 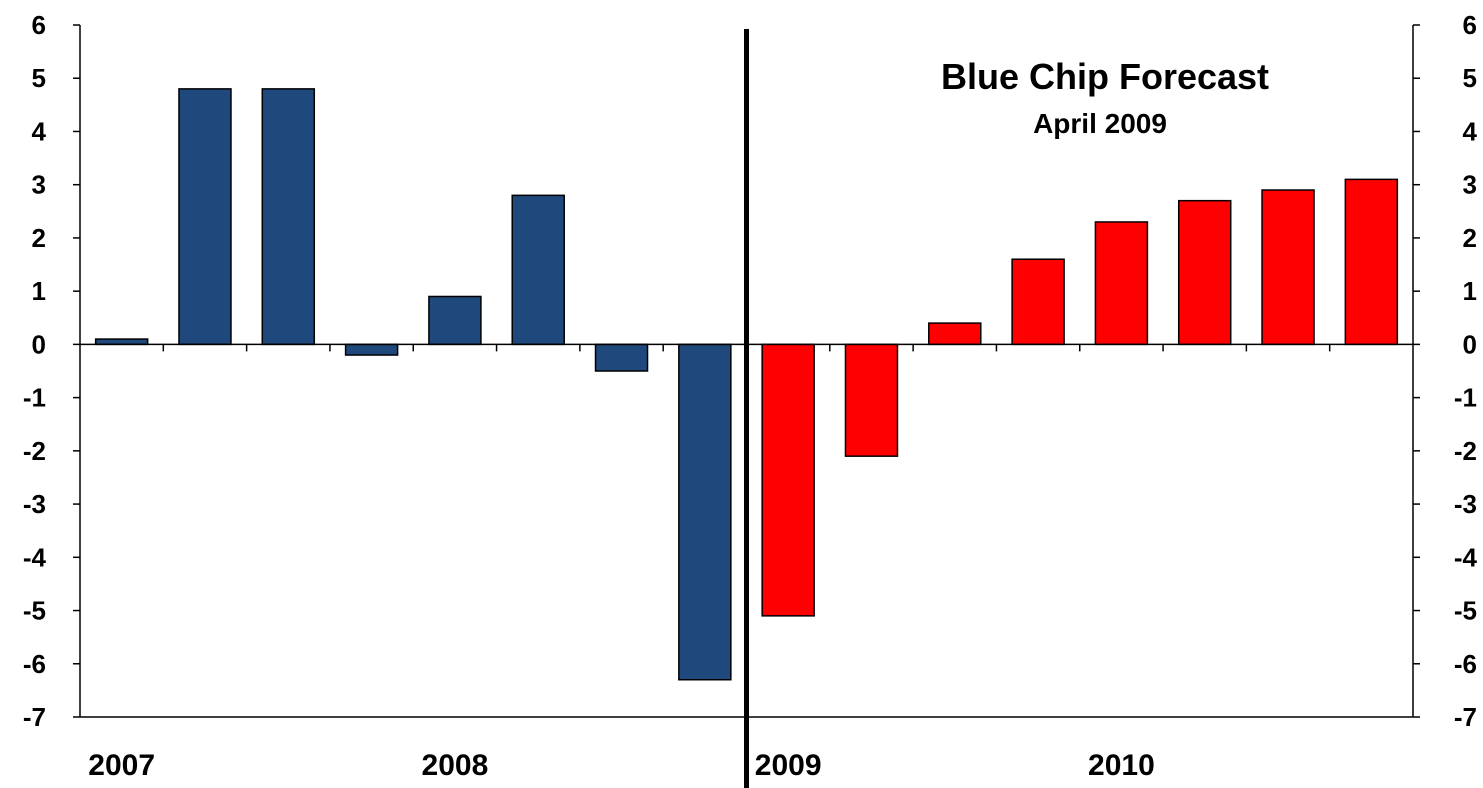 I want to click on left-y-tick-label: 5, so click(x=39, y=78).